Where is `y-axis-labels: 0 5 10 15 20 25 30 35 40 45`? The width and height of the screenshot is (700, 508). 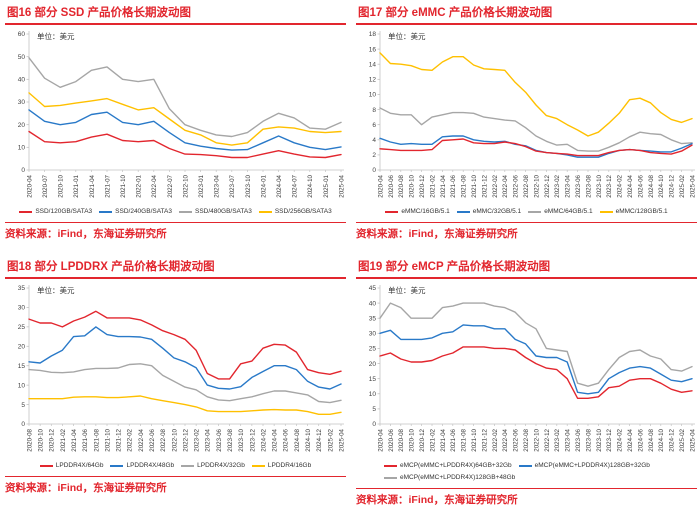
y-axis-labels: 0 5 10 15 20 25 30 35 40 45 is located at coordinates (374, 356).